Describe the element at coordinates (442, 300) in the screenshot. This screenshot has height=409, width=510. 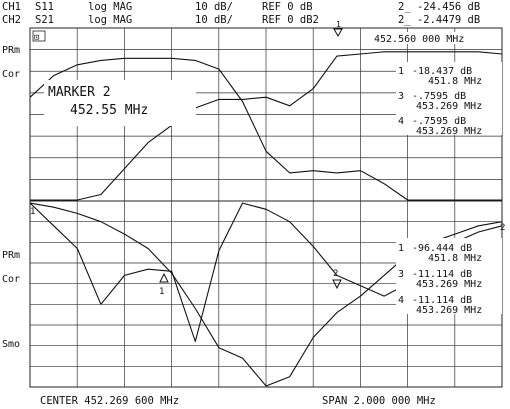
I see `bottom-marker-4-value: -11.114 dB` at that location.